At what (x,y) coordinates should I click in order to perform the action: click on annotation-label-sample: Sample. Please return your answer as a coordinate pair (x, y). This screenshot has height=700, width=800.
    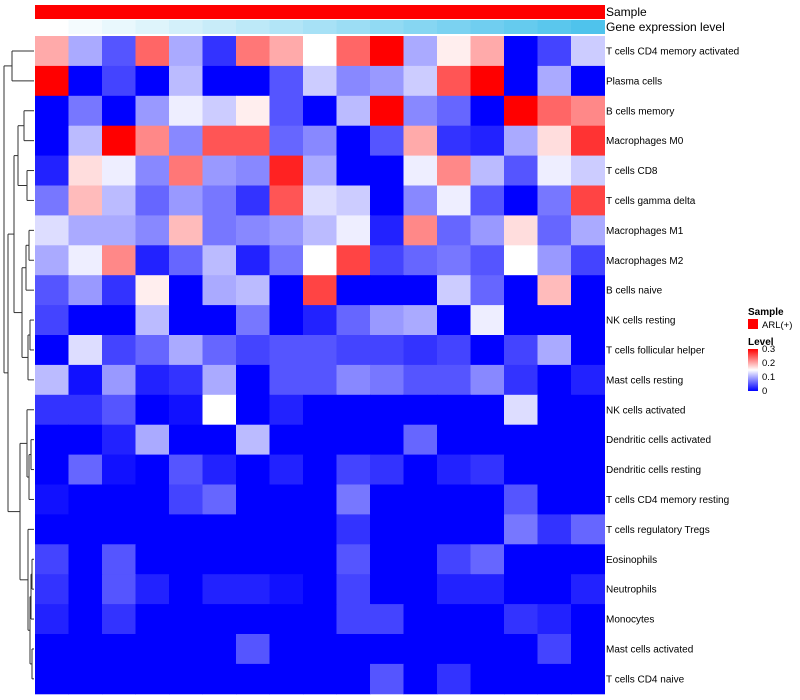
    Looking at the image, I should click on (626, 12).